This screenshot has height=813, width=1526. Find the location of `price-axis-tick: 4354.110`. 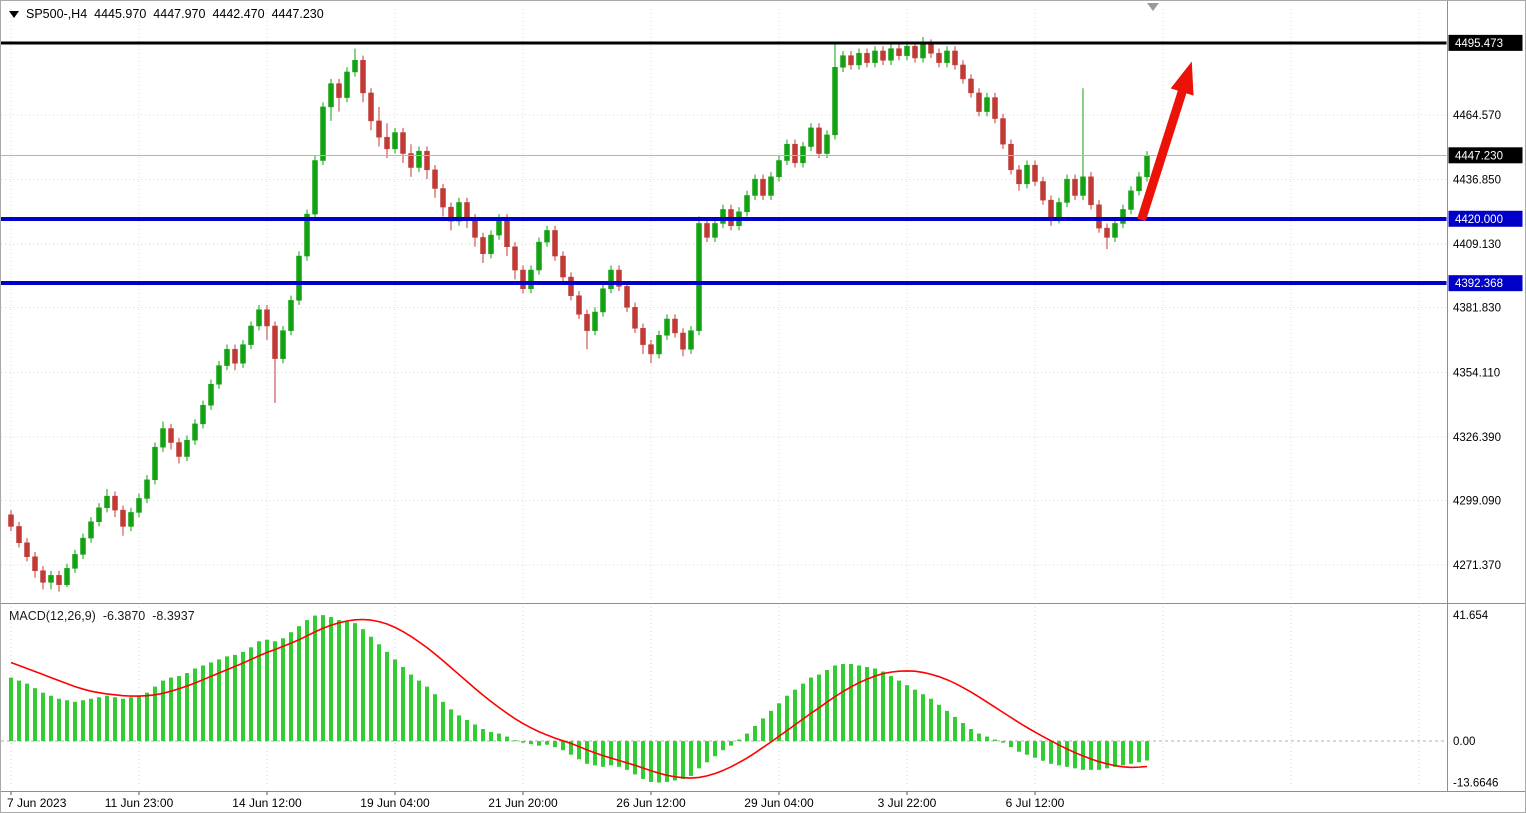

price-axis-tick: 4354.110 is located at coordinates (1476, 373).